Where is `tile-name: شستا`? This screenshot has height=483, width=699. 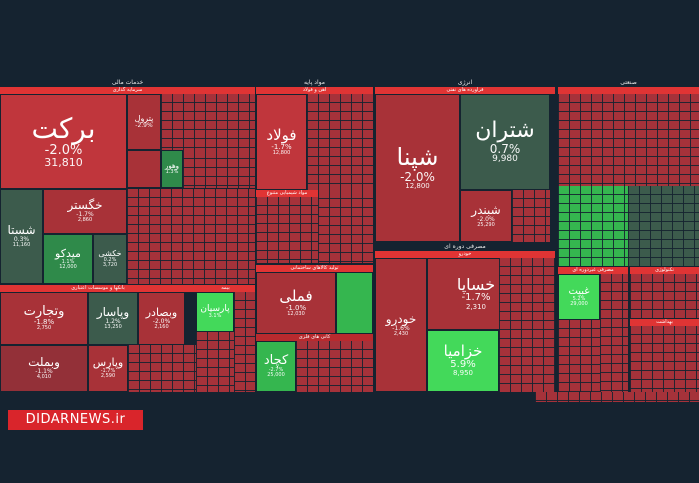
tile-name: شستا is located at coordinates (21, 230).